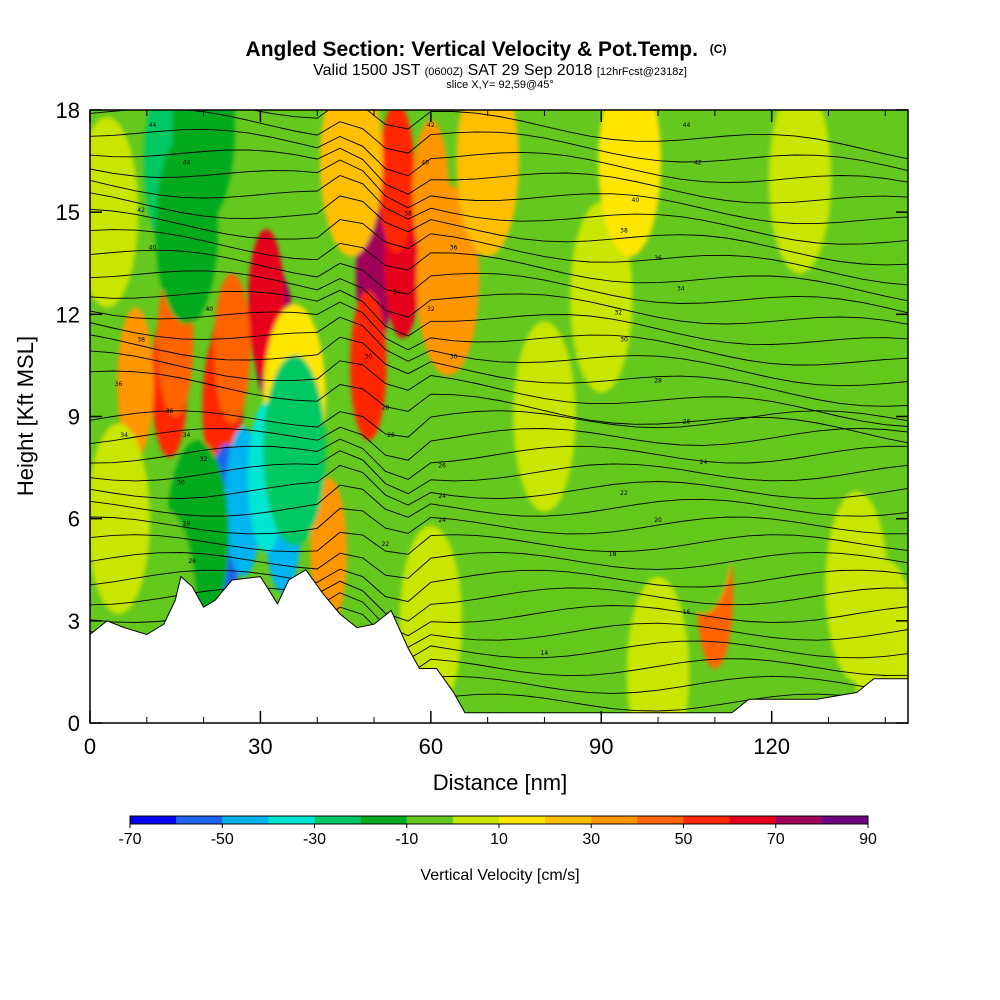  I want to click on isentrope-label-1: 44, so click(187, 162).